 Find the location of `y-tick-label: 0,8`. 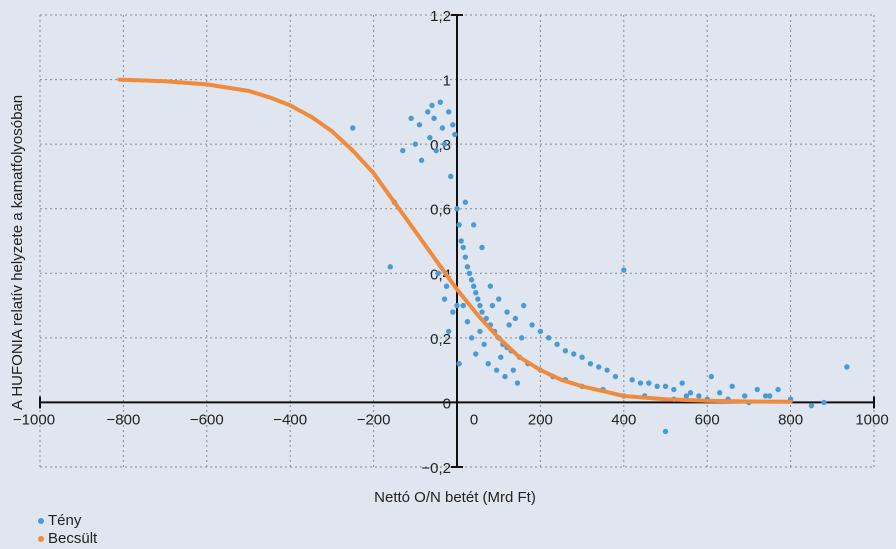

y-tick-label: 0,8 is located at coordinates (440, 145).